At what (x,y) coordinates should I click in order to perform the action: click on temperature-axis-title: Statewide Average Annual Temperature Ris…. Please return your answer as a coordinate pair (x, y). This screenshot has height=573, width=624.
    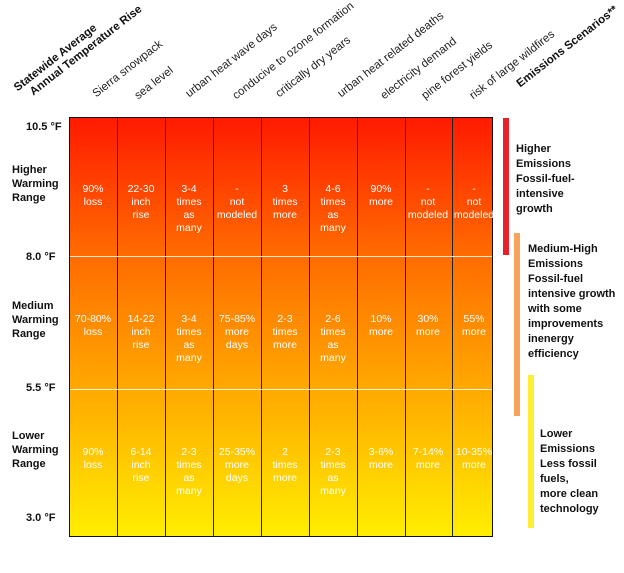
    Looking at the image, I should click on (78, 52).